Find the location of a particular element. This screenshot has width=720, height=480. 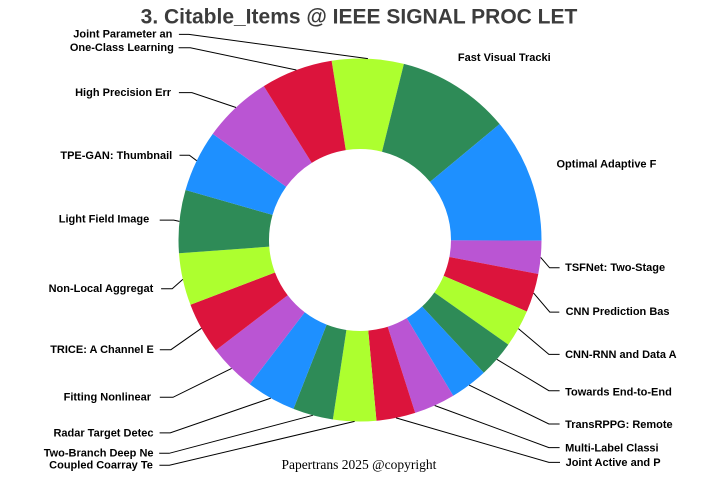

svg-text: Multi-Label Classi is located at coordinates (612, 448).